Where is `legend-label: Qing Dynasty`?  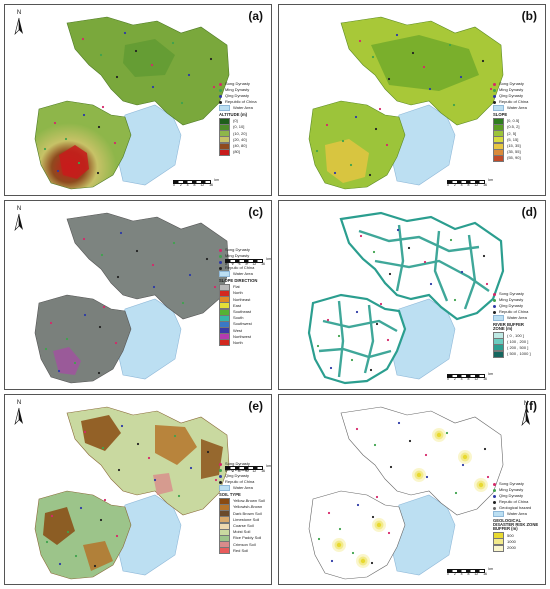
legend-label: Qing Dynasty is located at coordinates (237, 95).